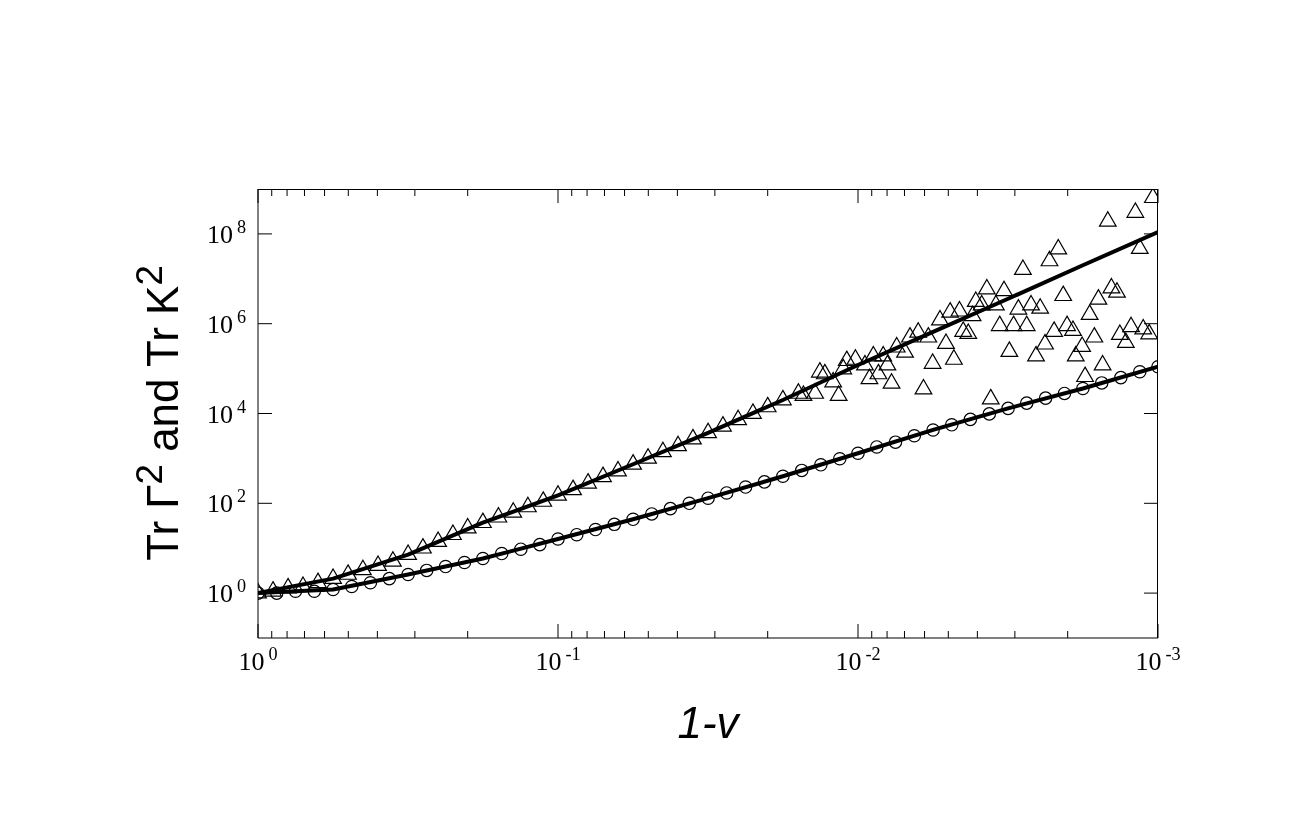 The image size is (1292, 834). I want to click on x-tick-label: 10$^{-1}$, so click(558, 660).